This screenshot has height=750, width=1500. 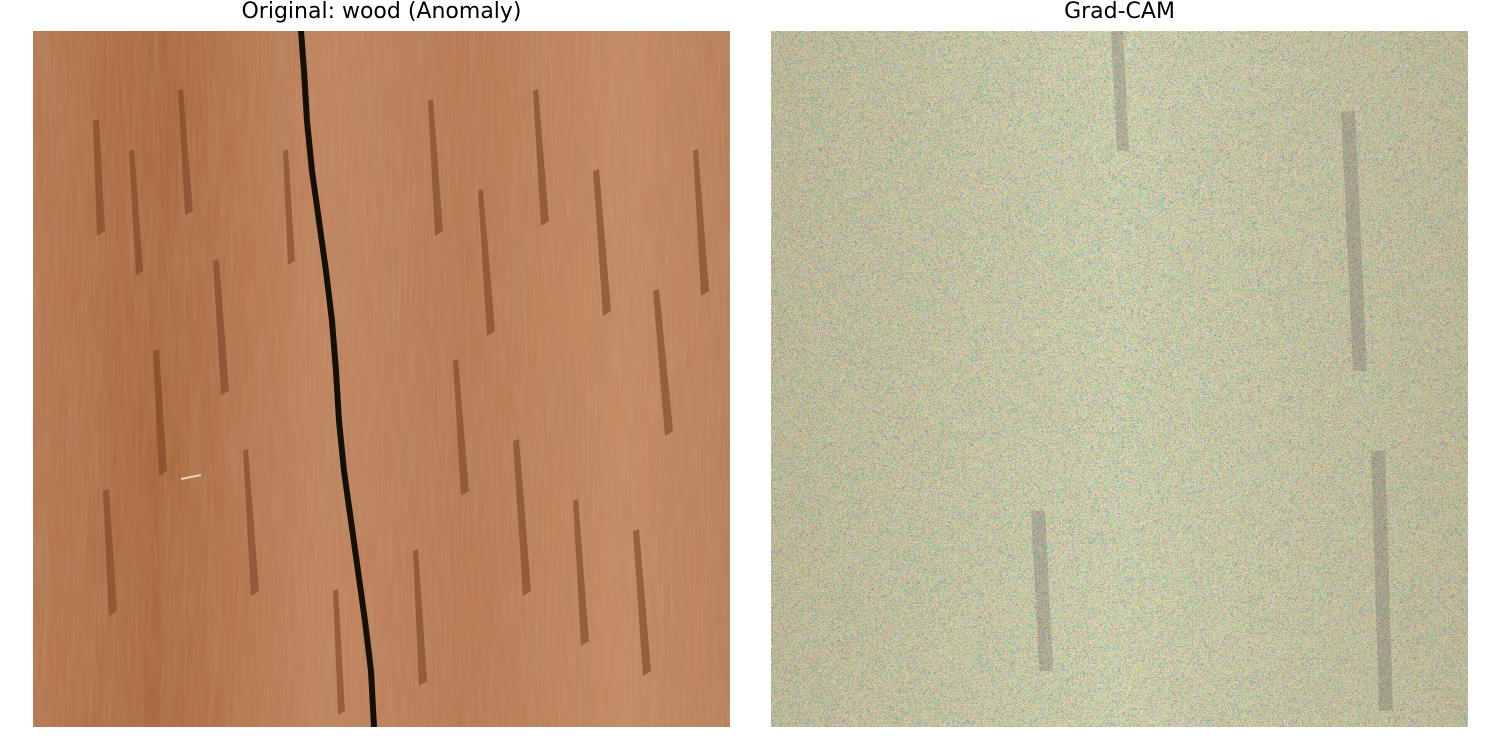 What do you see at coordinates (1119, 12) in the screenshot?
I see `gradcam-image-title: Grad-CAM` at bounding box center [1119, 12].